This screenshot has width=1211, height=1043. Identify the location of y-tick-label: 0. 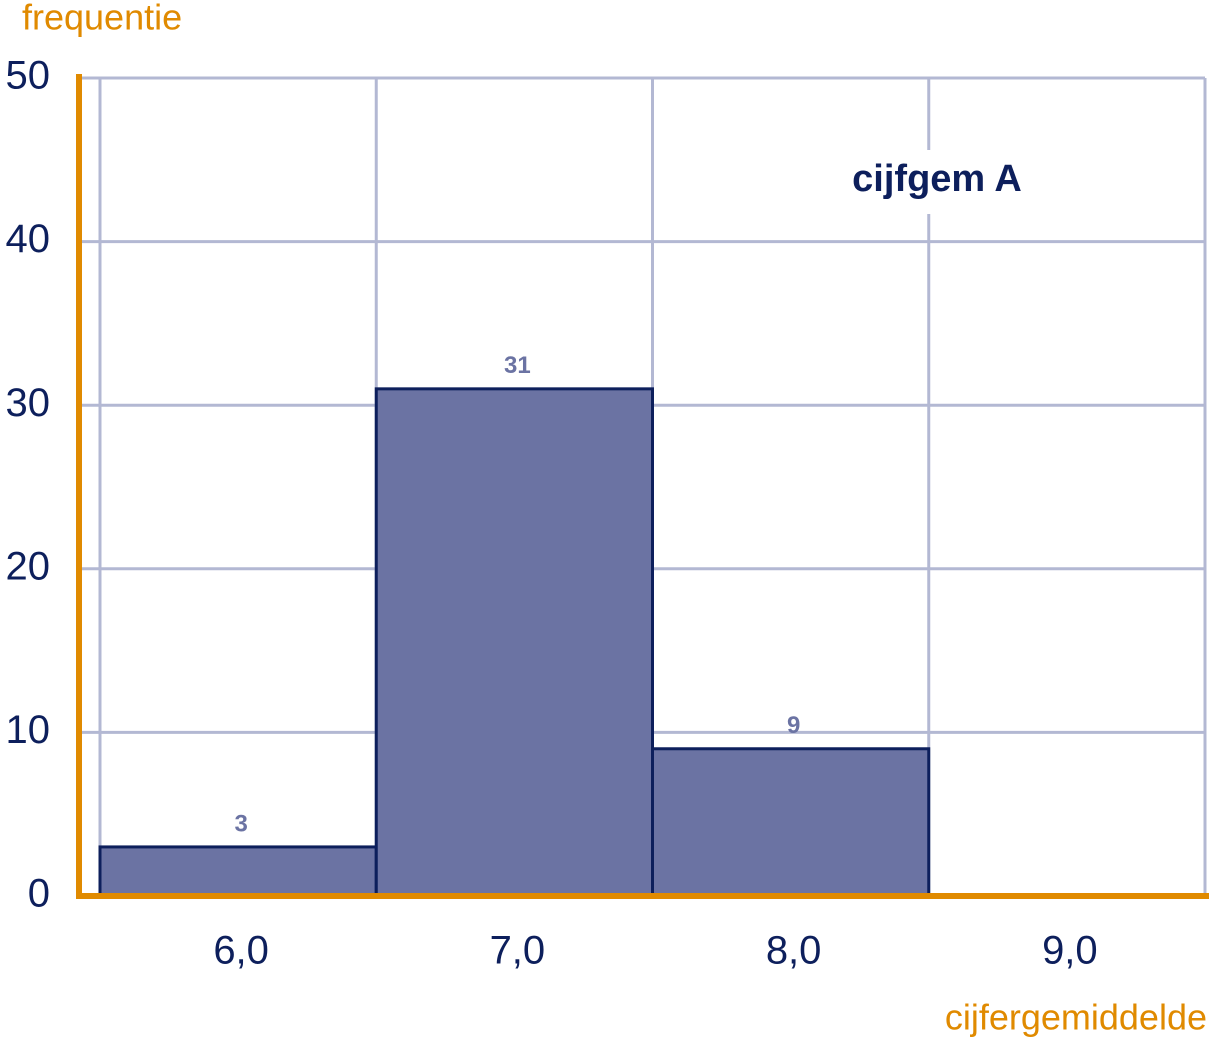
(39, 894).